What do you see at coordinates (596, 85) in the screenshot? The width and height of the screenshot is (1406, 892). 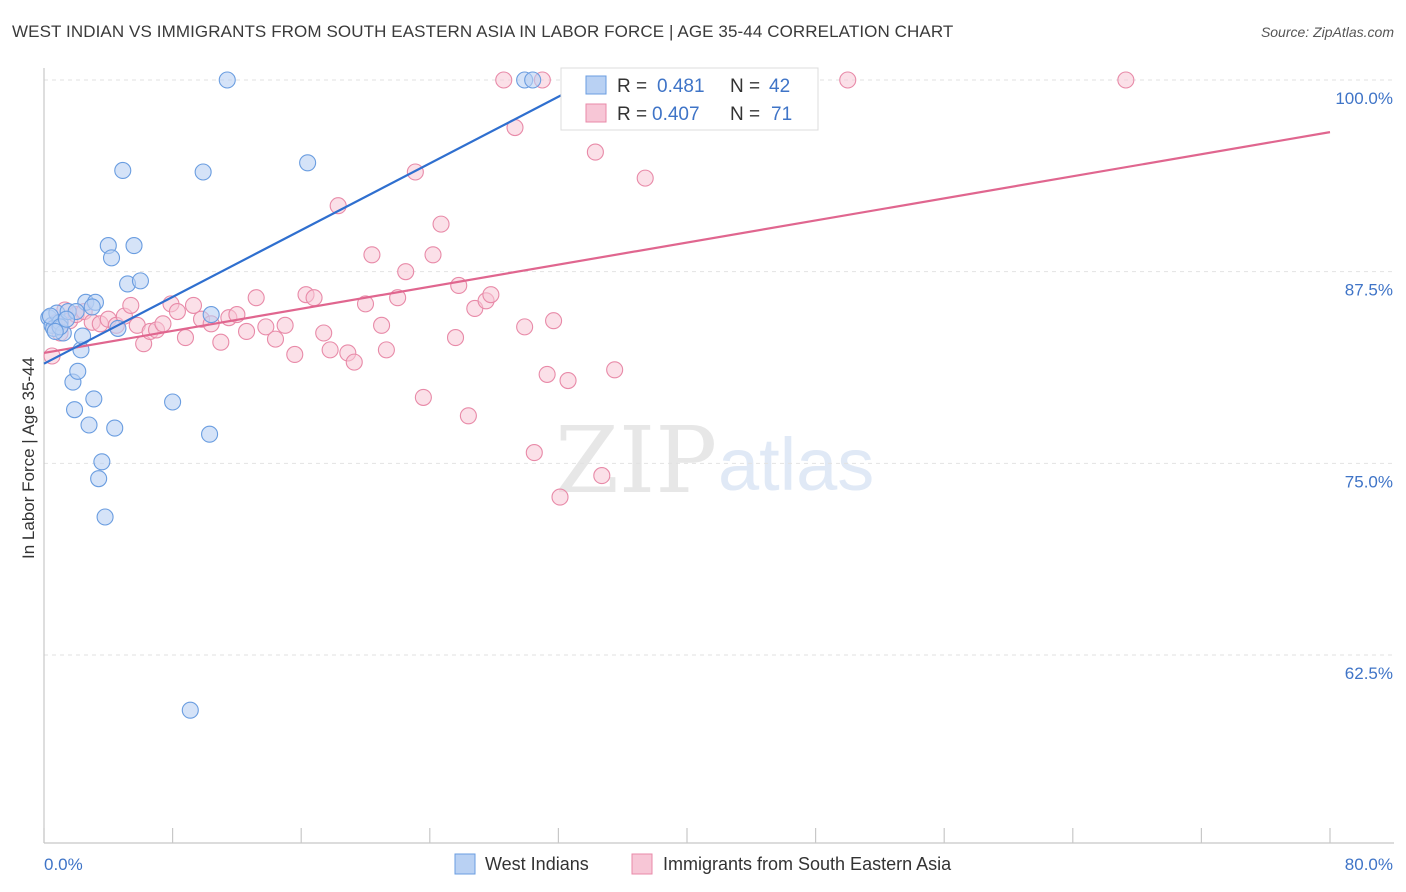 I see `legend-swatch-west-indians` at bounding box center [596, 85].